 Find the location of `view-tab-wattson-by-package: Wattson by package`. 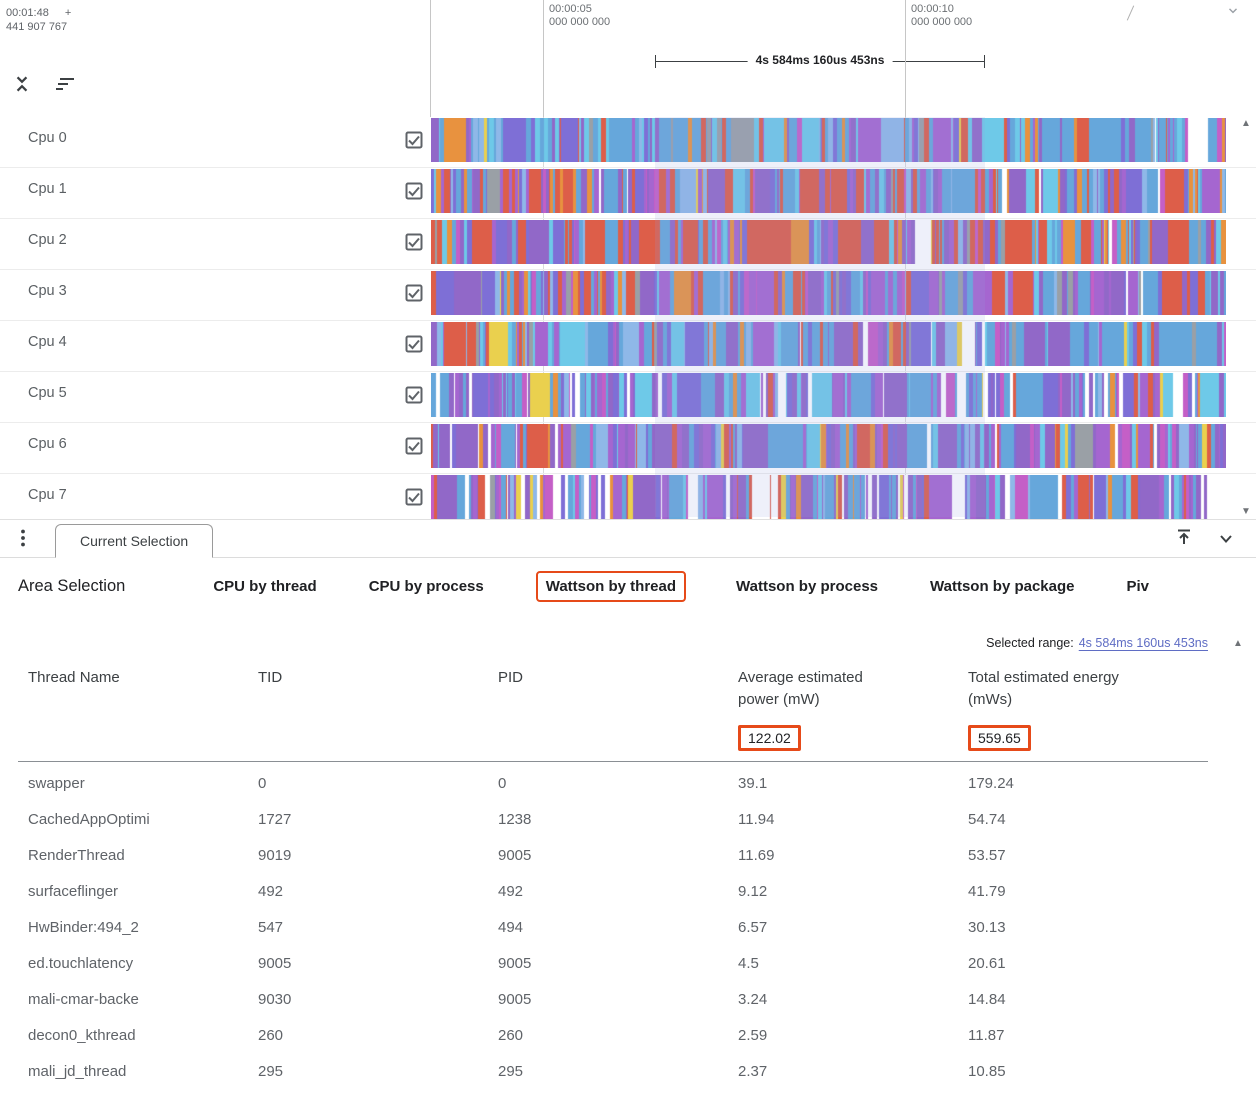

view-tab-wattson-by-package: Wattson by package is located at coordinates (1002, 586).